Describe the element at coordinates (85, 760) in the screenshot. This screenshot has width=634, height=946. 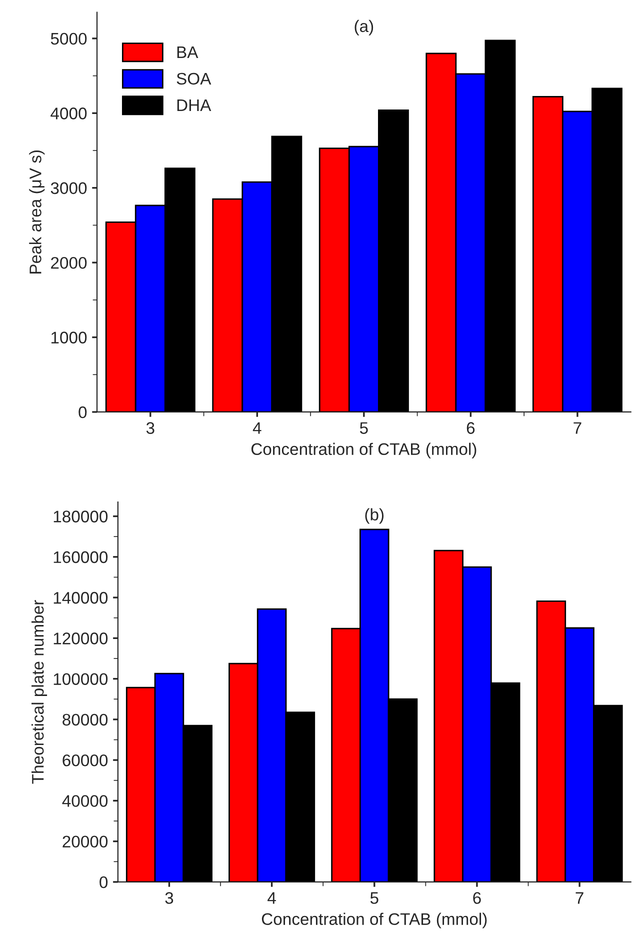
I see `y-tick-label: 60000` at that location.